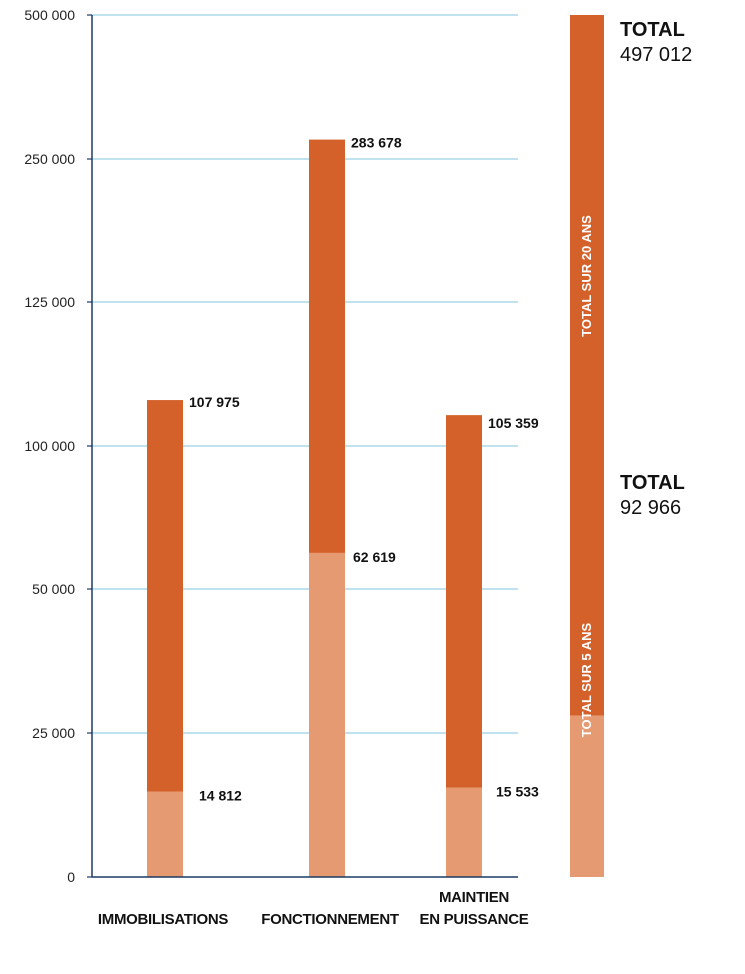  Describe the element at coordinates (71, 877) in the screenshot. I see `y-tick-label: 0` at that location.